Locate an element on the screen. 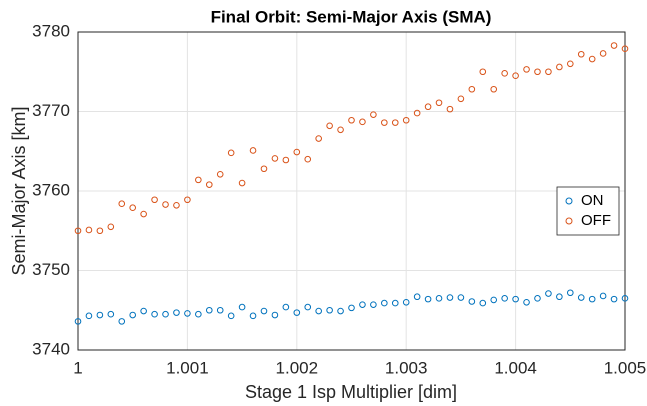 This screenshot has height=406, width=647. legend: ON OFF is located at coordinates (588, 211).